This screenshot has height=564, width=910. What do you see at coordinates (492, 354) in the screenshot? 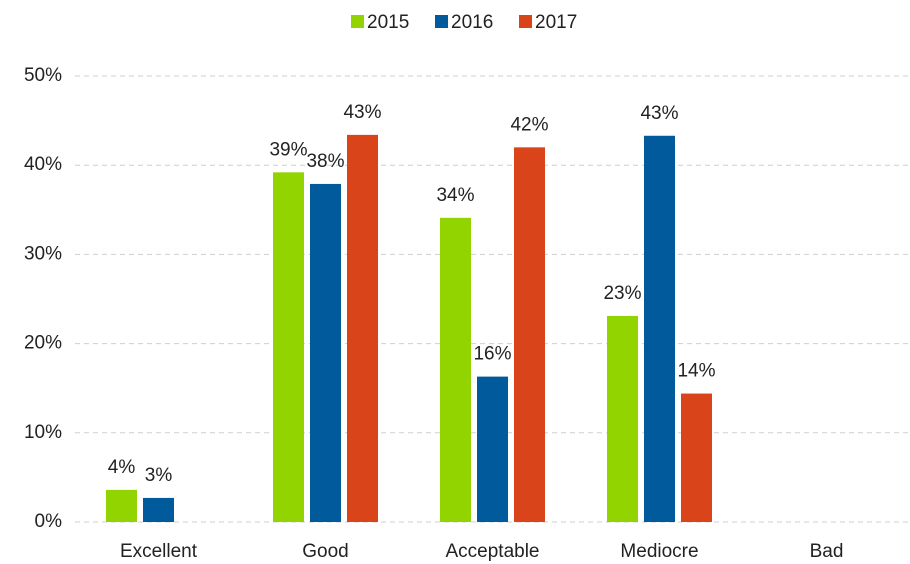
I see `data-label: 16%` at bounding box center [492, 354].